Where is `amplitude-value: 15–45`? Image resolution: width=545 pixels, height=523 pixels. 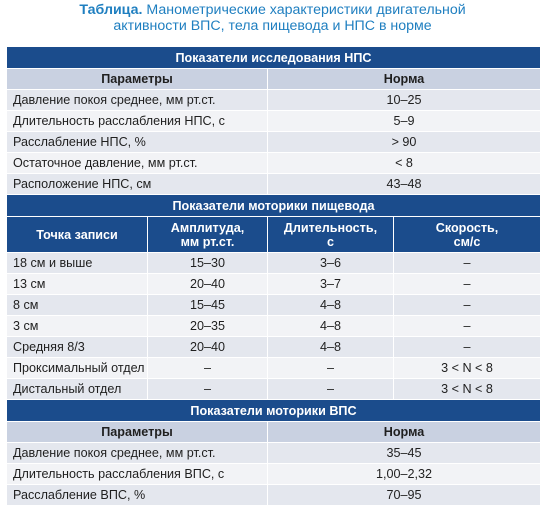 amplitude-value: 15–45 is located at coordinates (207, 305).